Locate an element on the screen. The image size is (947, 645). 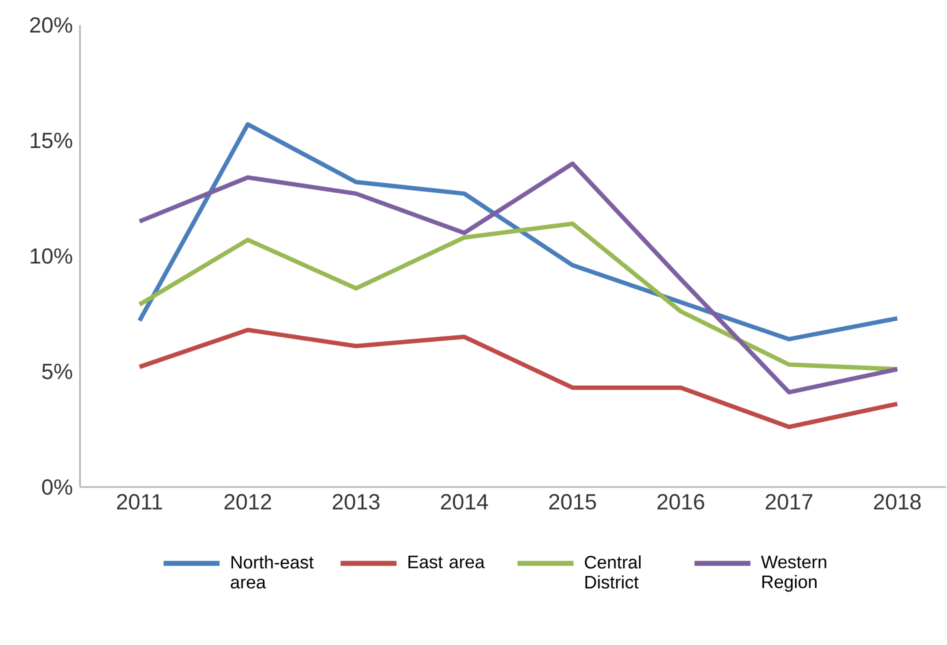
x-tick-label: 2013 is located at coordinates (356, 502).